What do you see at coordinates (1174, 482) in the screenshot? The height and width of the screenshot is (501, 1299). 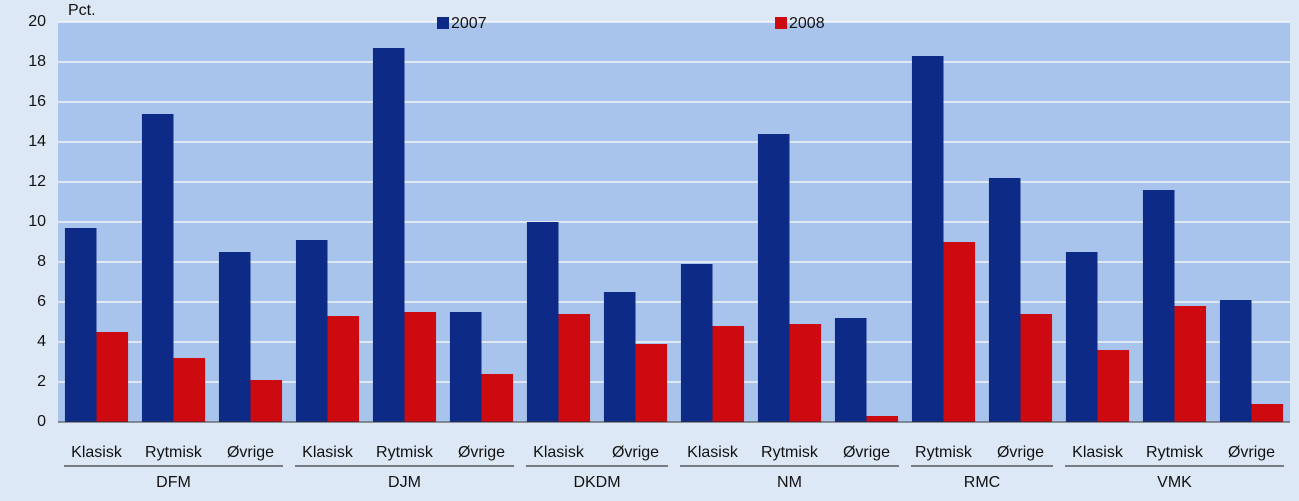 I see `group-label: VMK` at bounding box center [1174, 482].